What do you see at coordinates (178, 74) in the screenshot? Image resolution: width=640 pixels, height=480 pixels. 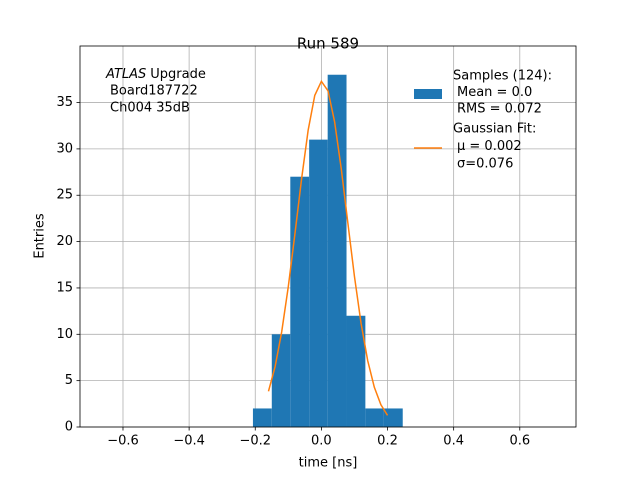 I see `annotation-line: Upgrade` at bounding box center [178, 74].